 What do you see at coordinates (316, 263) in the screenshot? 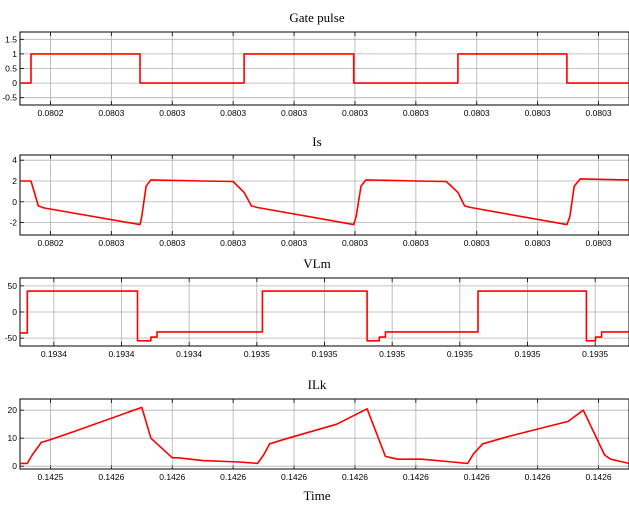
I see `panel-title-vlm: VLm` at bounding box center [316, 263].